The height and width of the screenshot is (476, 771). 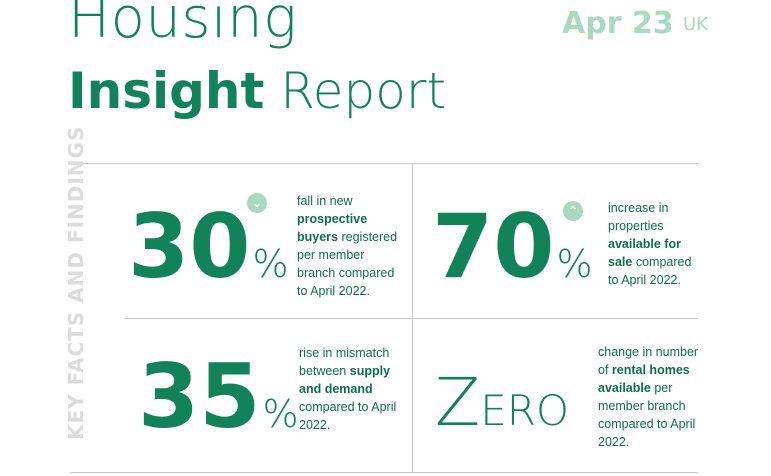 What do you see at coordinates (363, 91) in the screenshot?
I see `title-report: Report` at bounding box center [363, 91].